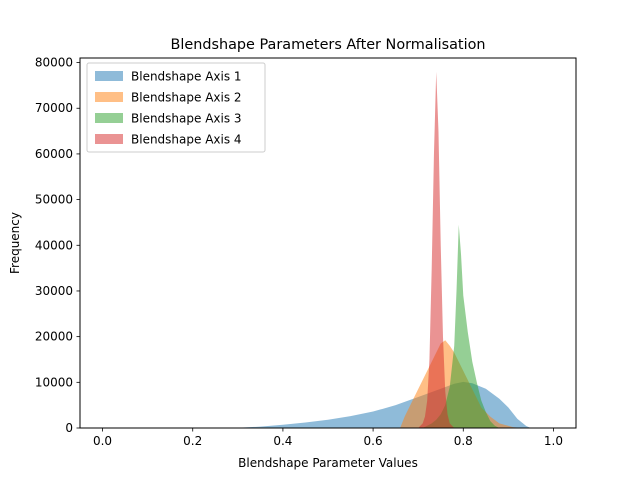 This screenshot has height=480, width=640. I want to click on y-tick-label: 30000, so click(54, 291).